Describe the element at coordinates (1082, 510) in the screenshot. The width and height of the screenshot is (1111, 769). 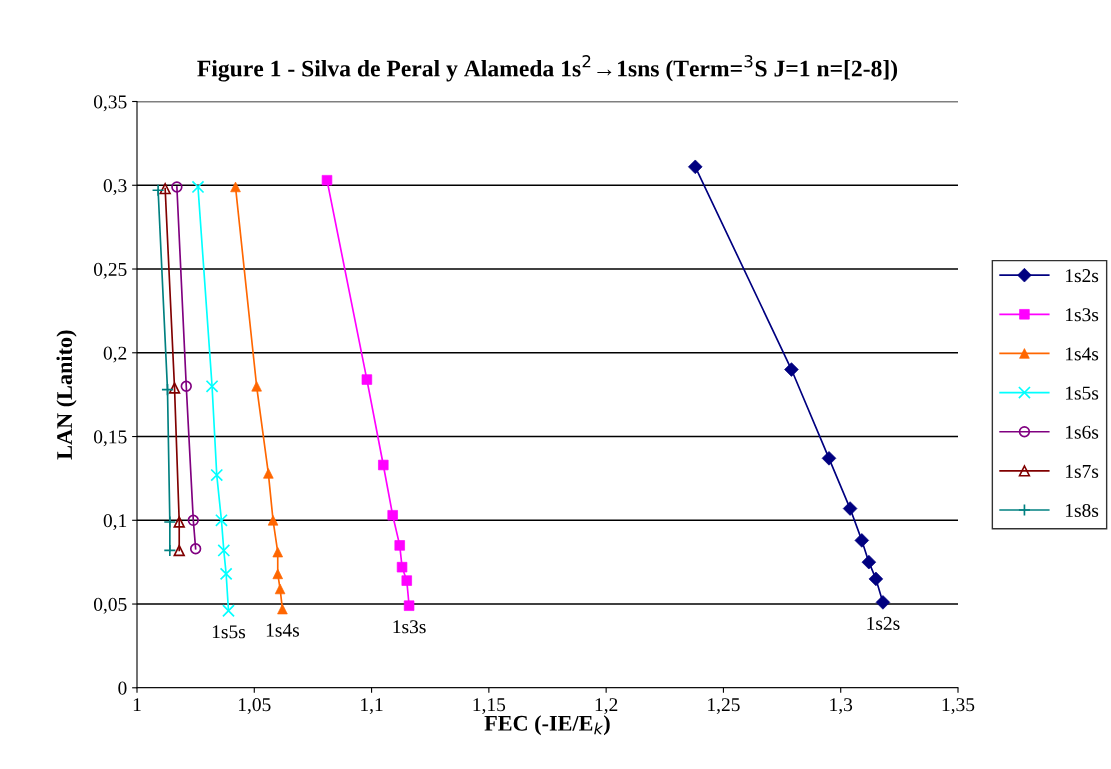
I see `legend-label: 1s8s` at that location.